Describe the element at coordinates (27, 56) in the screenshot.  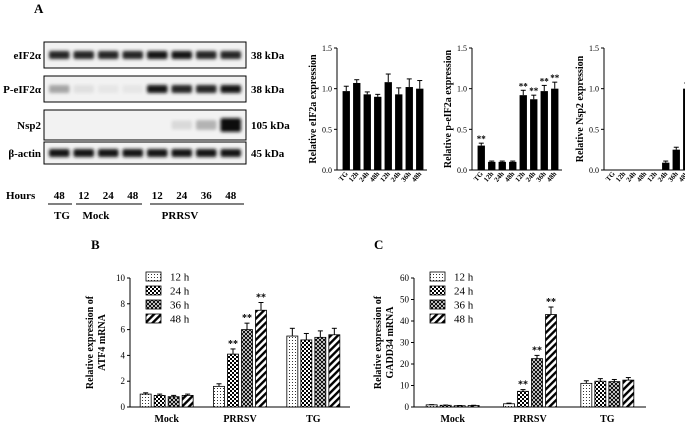
I see `blot-label-0: eIF2α` at that location.